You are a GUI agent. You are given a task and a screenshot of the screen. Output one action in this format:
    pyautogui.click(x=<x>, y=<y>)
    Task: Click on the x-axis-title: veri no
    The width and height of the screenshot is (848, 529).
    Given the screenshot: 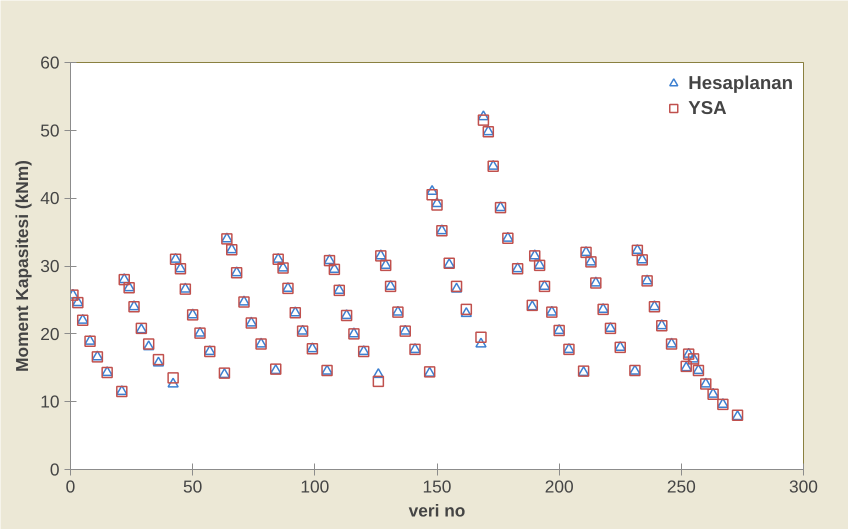 What is the action you would take?
    pyautogui.click(x=437, y=510)
    